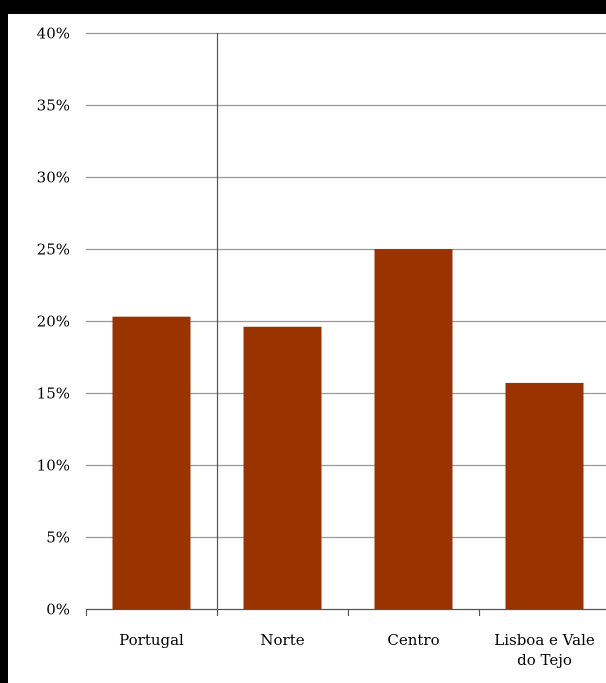  I want to click on y-tick-label: 20%, so click(53, 322).